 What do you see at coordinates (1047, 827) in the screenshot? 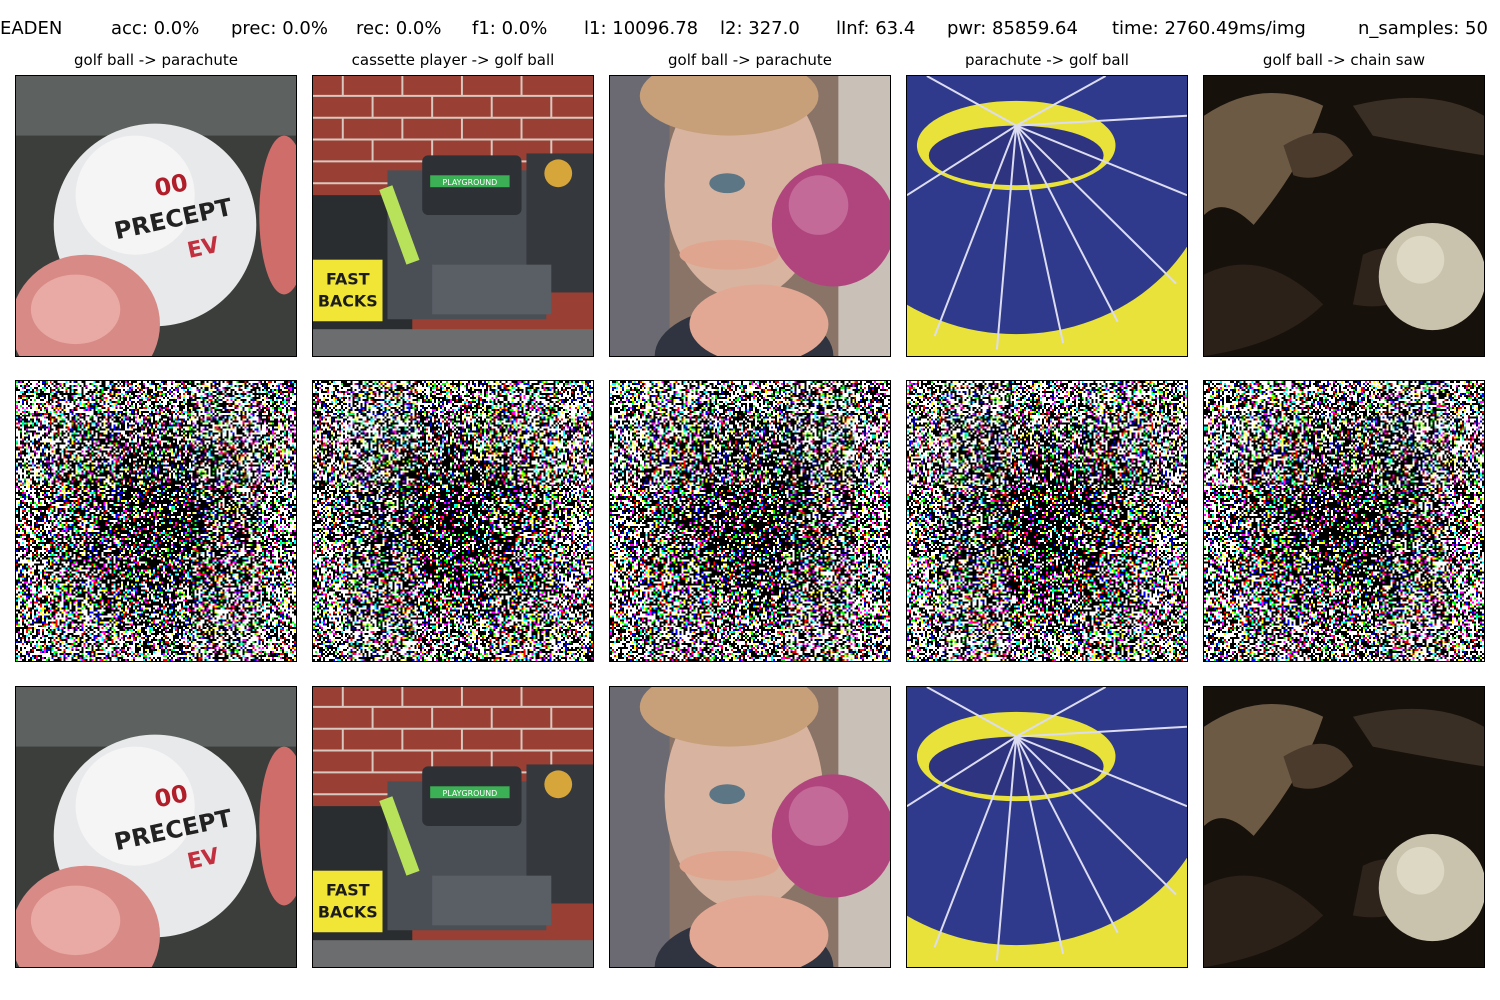
I see `adversarial-image-parachute` at bounding box center [1047, 827].